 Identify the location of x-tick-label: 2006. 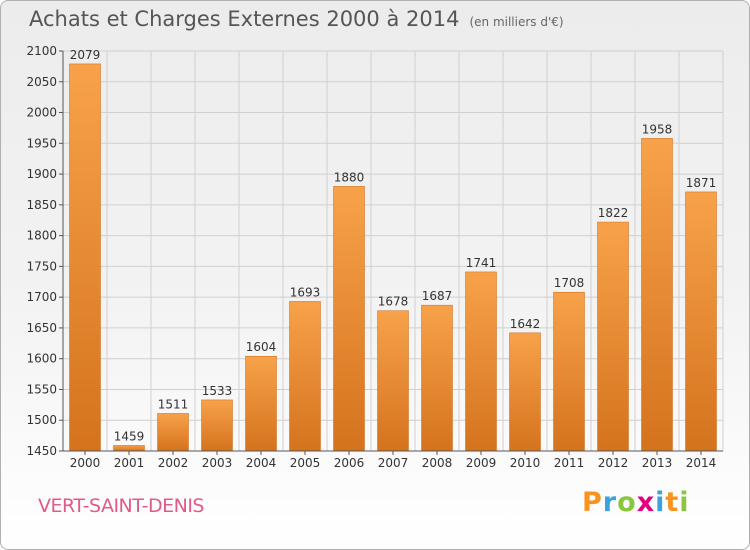
(349, 463).